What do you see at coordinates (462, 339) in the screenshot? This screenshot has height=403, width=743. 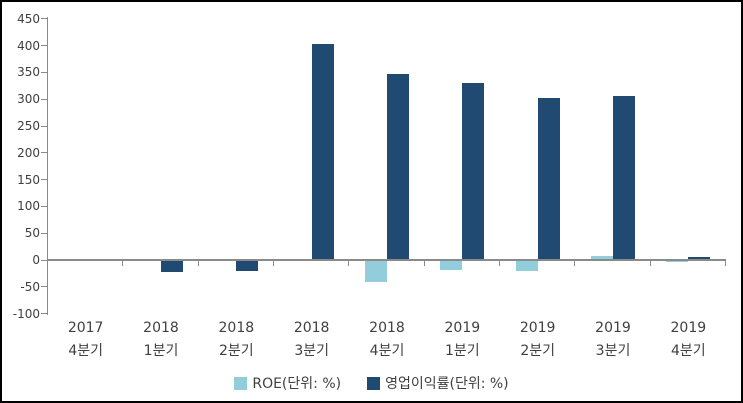 I see `x-label-2019-1분기: 2019 1분기` at bounding box center [462, 339].